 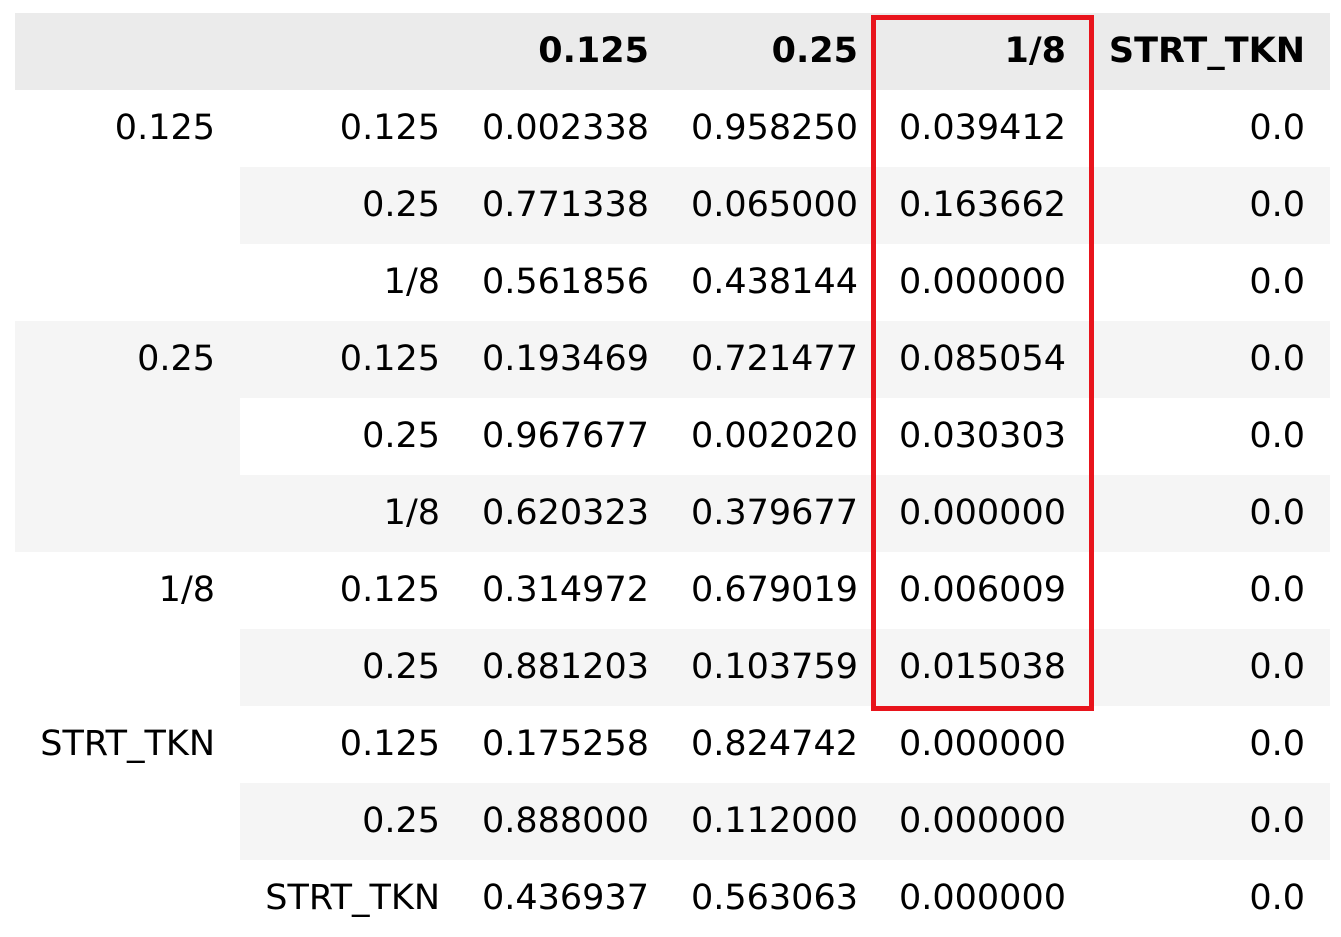 I want to click on cell-0-125: 0.314972, so click(x=565, y=590).